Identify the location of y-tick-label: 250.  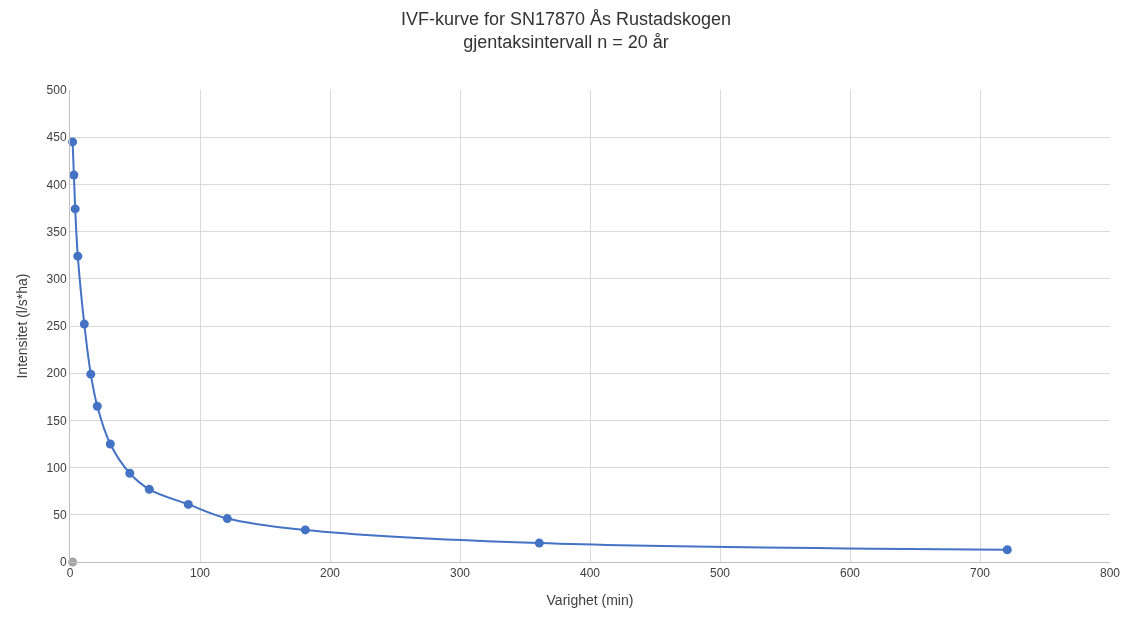
(56, 326).